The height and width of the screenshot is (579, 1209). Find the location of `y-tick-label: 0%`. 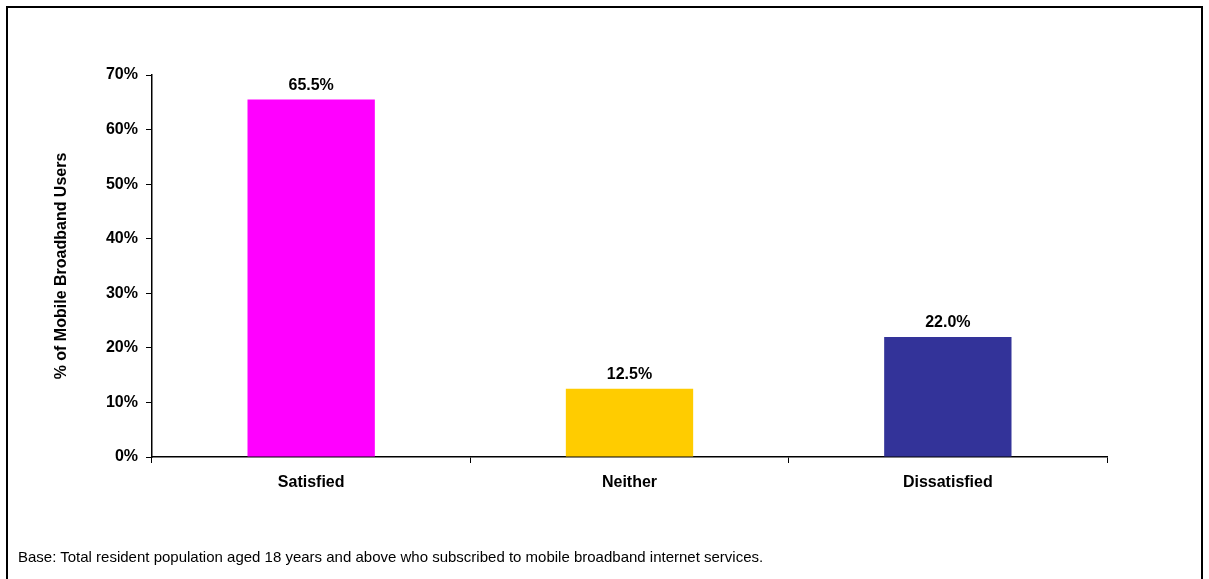

y-tick-label: 0% is located at coordinates (126, 456).